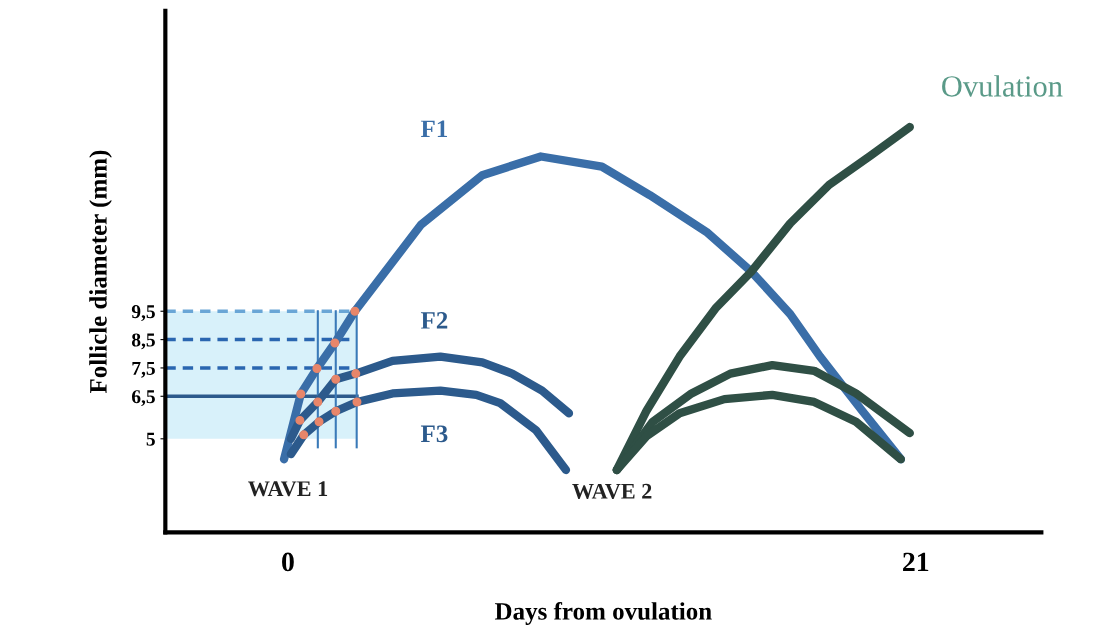 Image resolution: width=1095 pixels, height=636 pixels. Describe the element at coordinates (434, 434) in the screenshot. I see `series-label: F3` at that location.